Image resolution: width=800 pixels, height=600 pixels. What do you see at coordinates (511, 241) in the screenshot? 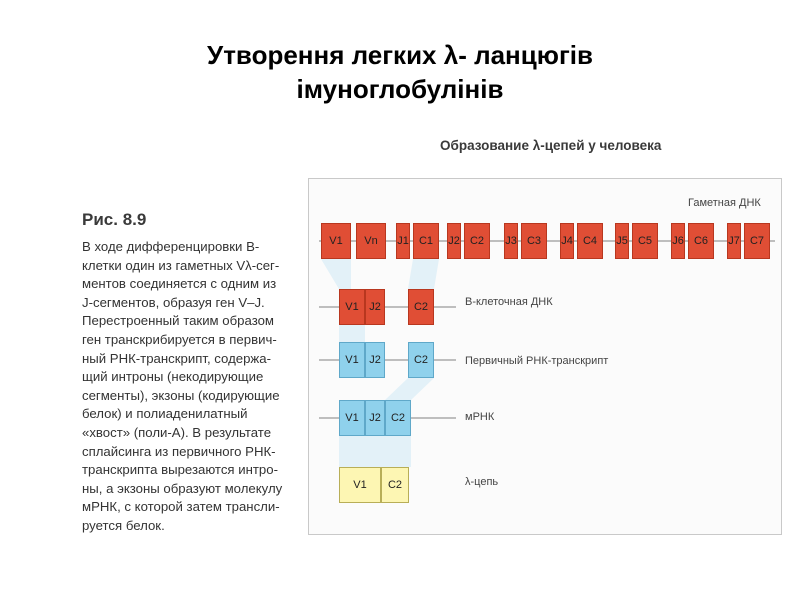
I see `gene-segment-j3: J3` at bounding box center [511, 241].